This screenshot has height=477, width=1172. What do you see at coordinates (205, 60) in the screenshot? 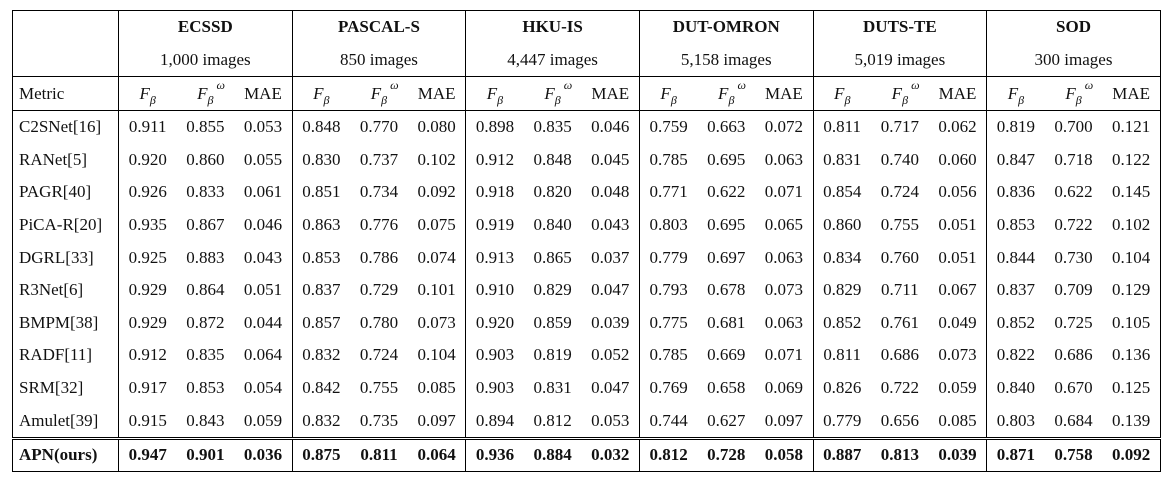
I see `dataset-images: 1,000 images` at bounding box center [205, 60].